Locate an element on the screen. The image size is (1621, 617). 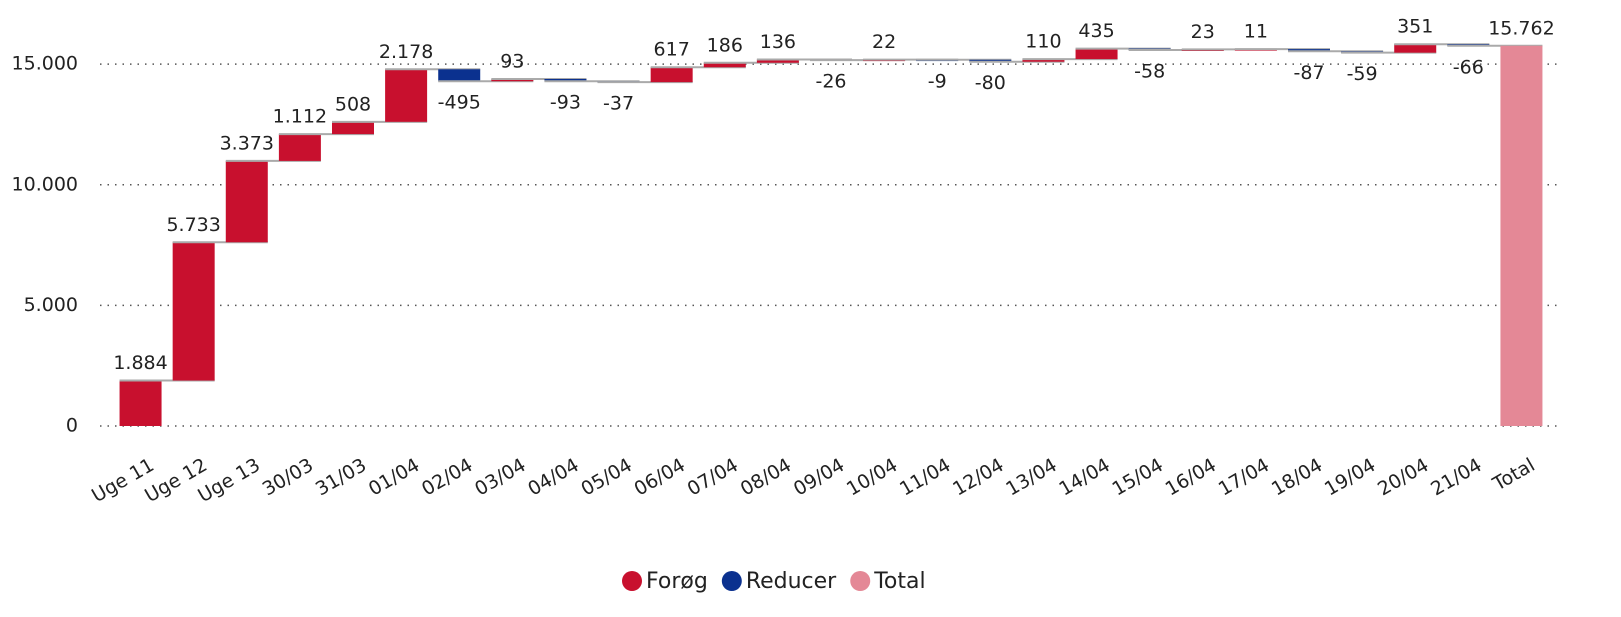
data-label: -9 is located at coordinates (937, 81).